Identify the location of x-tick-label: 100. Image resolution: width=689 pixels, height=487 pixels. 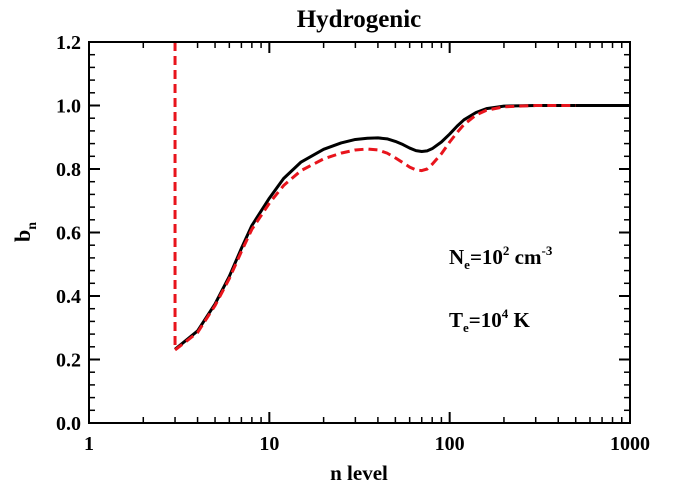
(450, 444).